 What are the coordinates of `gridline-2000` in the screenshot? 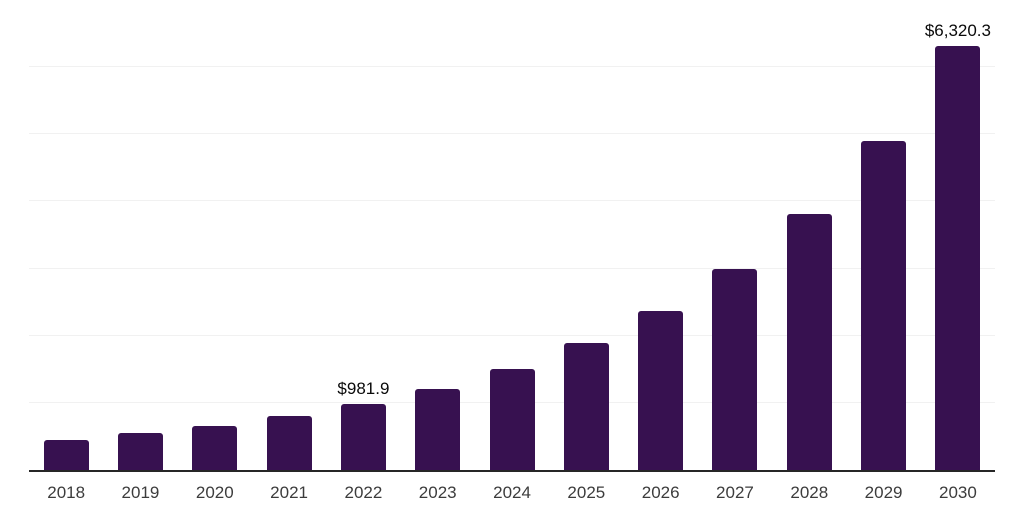 It's located at (512, 335).